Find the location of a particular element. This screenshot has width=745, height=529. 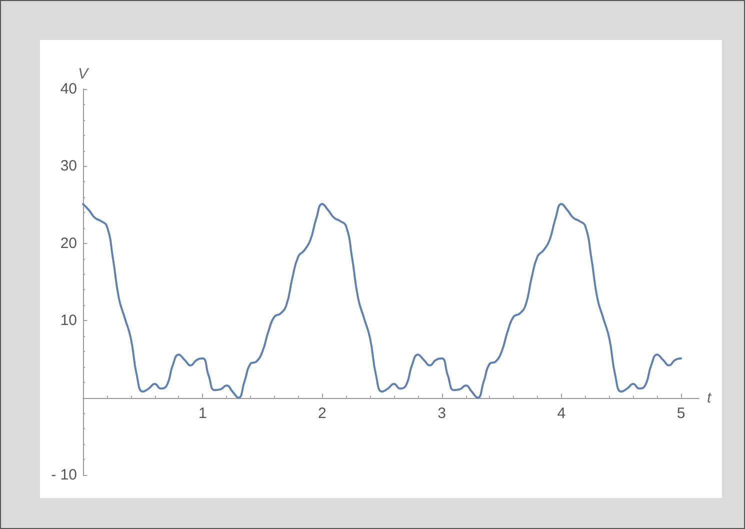

x-tick-label: 1 is located at coordinates (202, 413).